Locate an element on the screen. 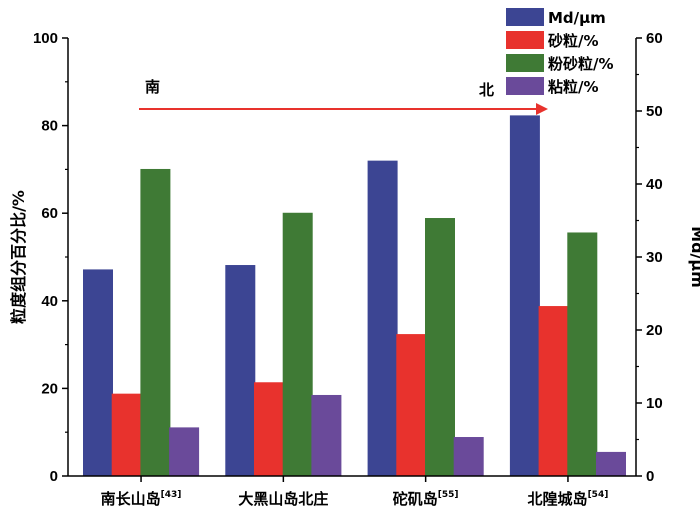 This screenshot has height=514, width=700. legend-label-1: Md/μm is located at coordinates (577, 18).